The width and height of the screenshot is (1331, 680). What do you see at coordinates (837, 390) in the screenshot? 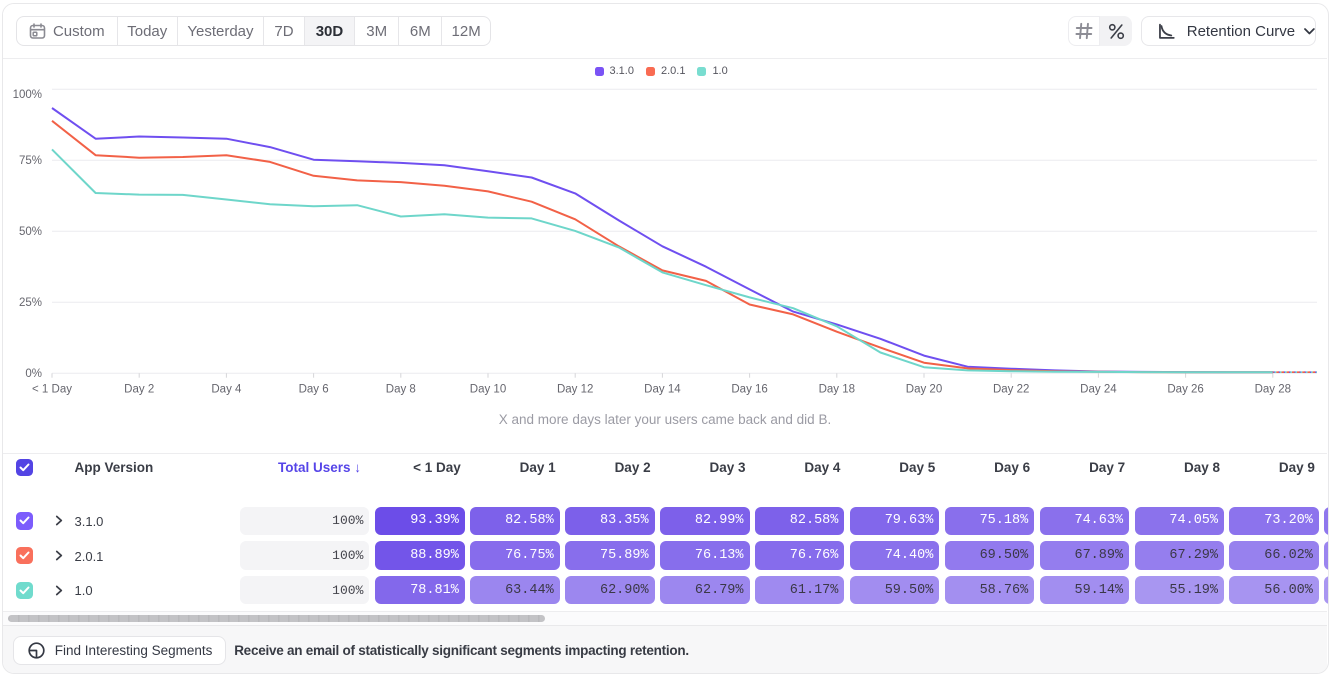
I see `svg-text: Day 18` at bounding box center [837, 390].